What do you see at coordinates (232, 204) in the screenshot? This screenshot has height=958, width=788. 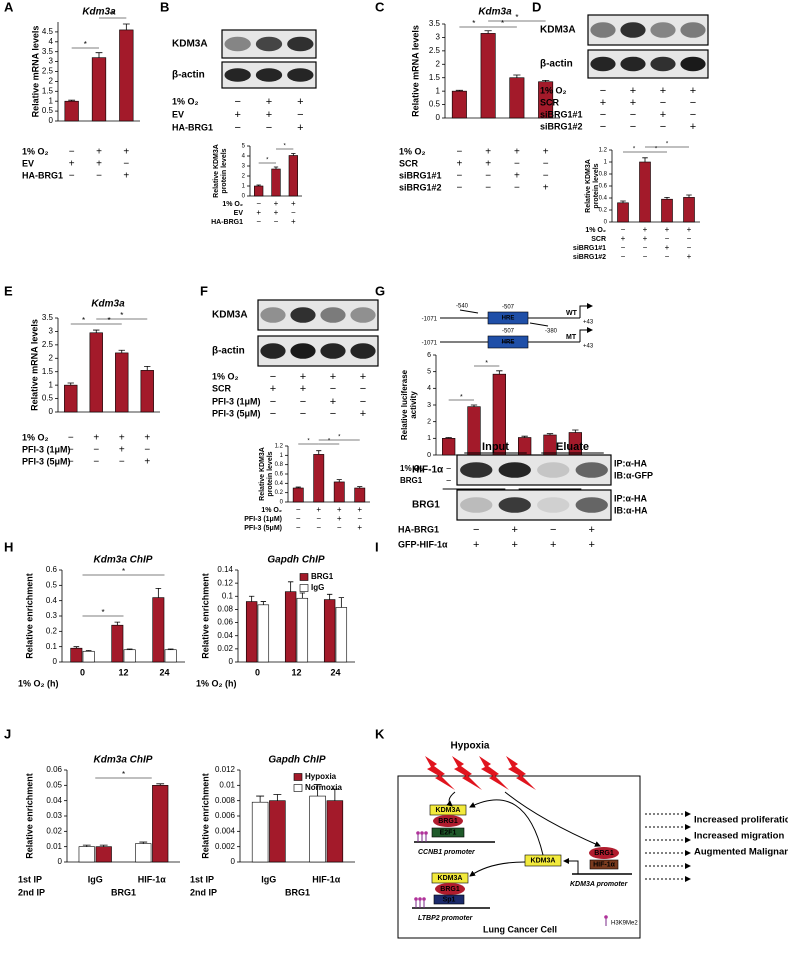 I see `condition-label: 1% O₂` at bounding box center [232, 204].